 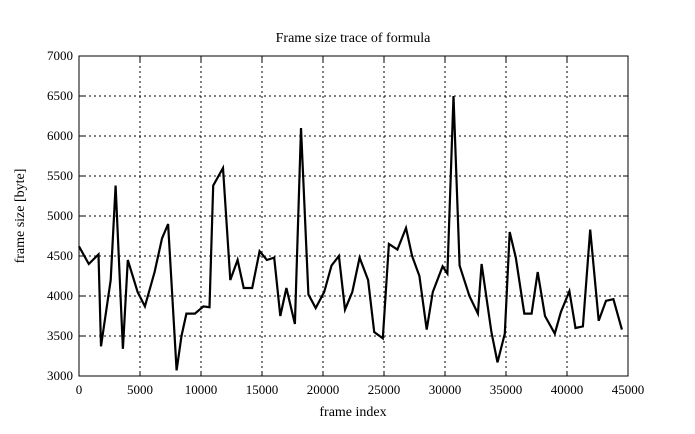 What do you see at coordinates (60, 55) in the screenshot?
I see `y-tick-label: 7000` at bounding box center [60, 55].